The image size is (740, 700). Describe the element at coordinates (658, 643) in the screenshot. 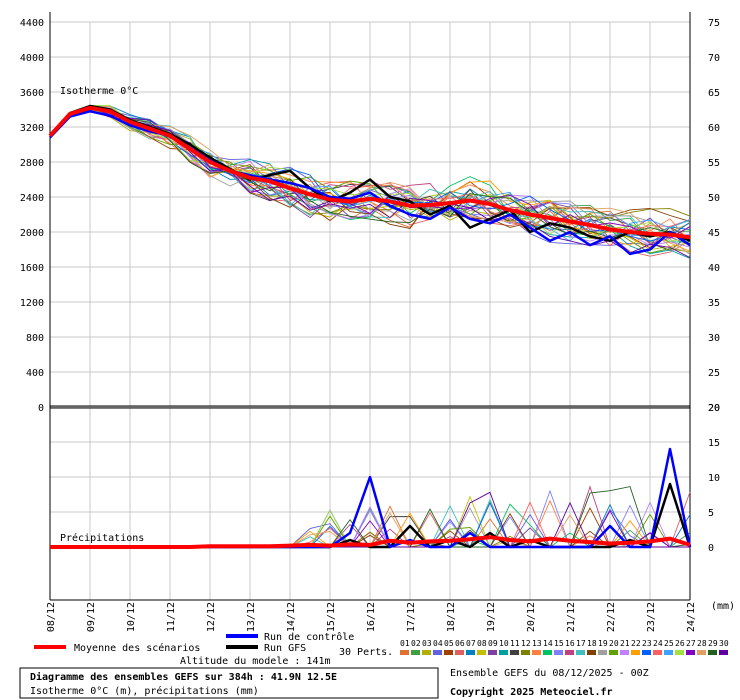

I see `member-id-label: 24` at that location.